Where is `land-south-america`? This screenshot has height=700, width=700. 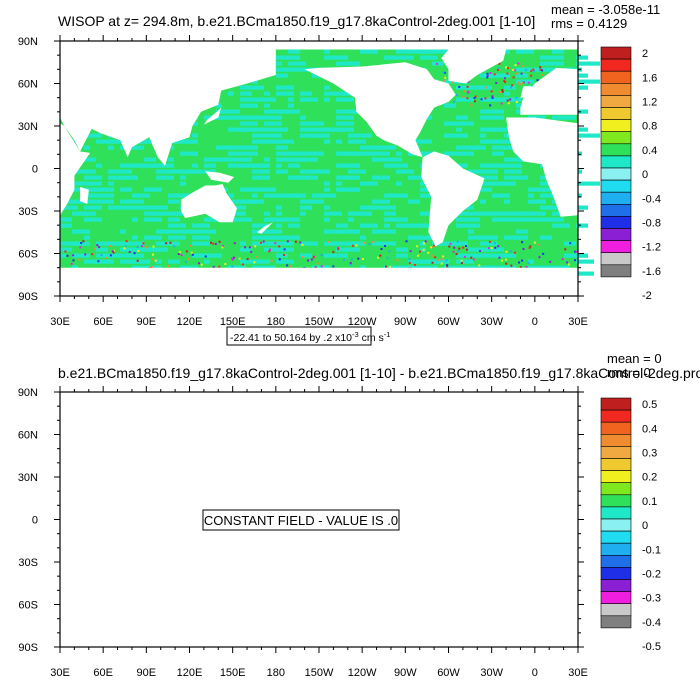
land-south-america is located at coordinates (453, 199).